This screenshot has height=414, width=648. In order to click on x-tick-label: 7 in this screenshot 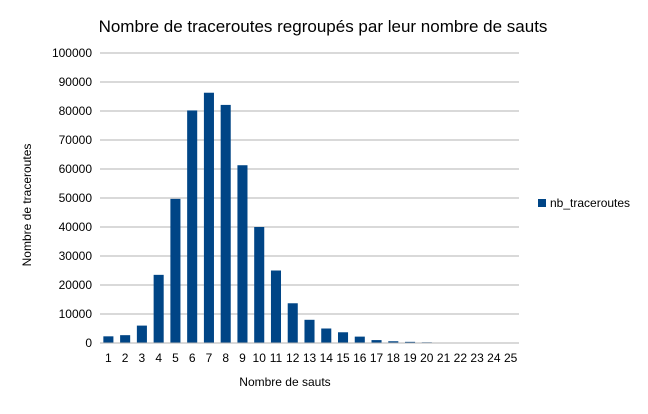, I will do `click(209, 358)`.